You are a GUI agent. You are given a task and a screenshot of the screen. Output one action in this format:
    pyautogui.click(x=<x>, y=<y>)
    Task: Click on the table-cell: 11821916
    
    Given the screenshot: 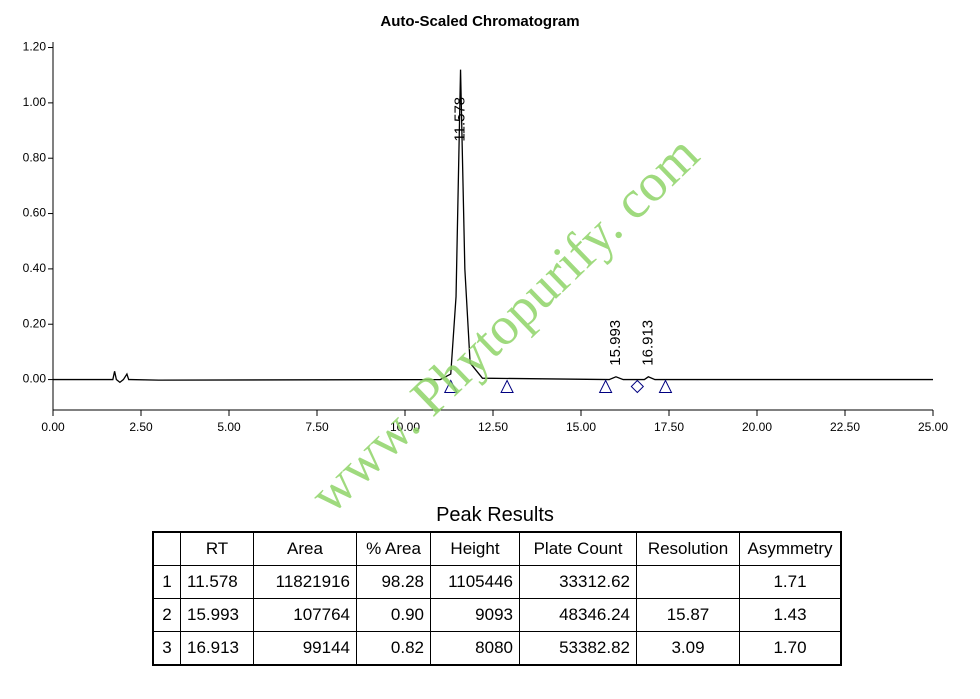 What is the action you would take?
    pyautogui.click(x=305, y=582)
    